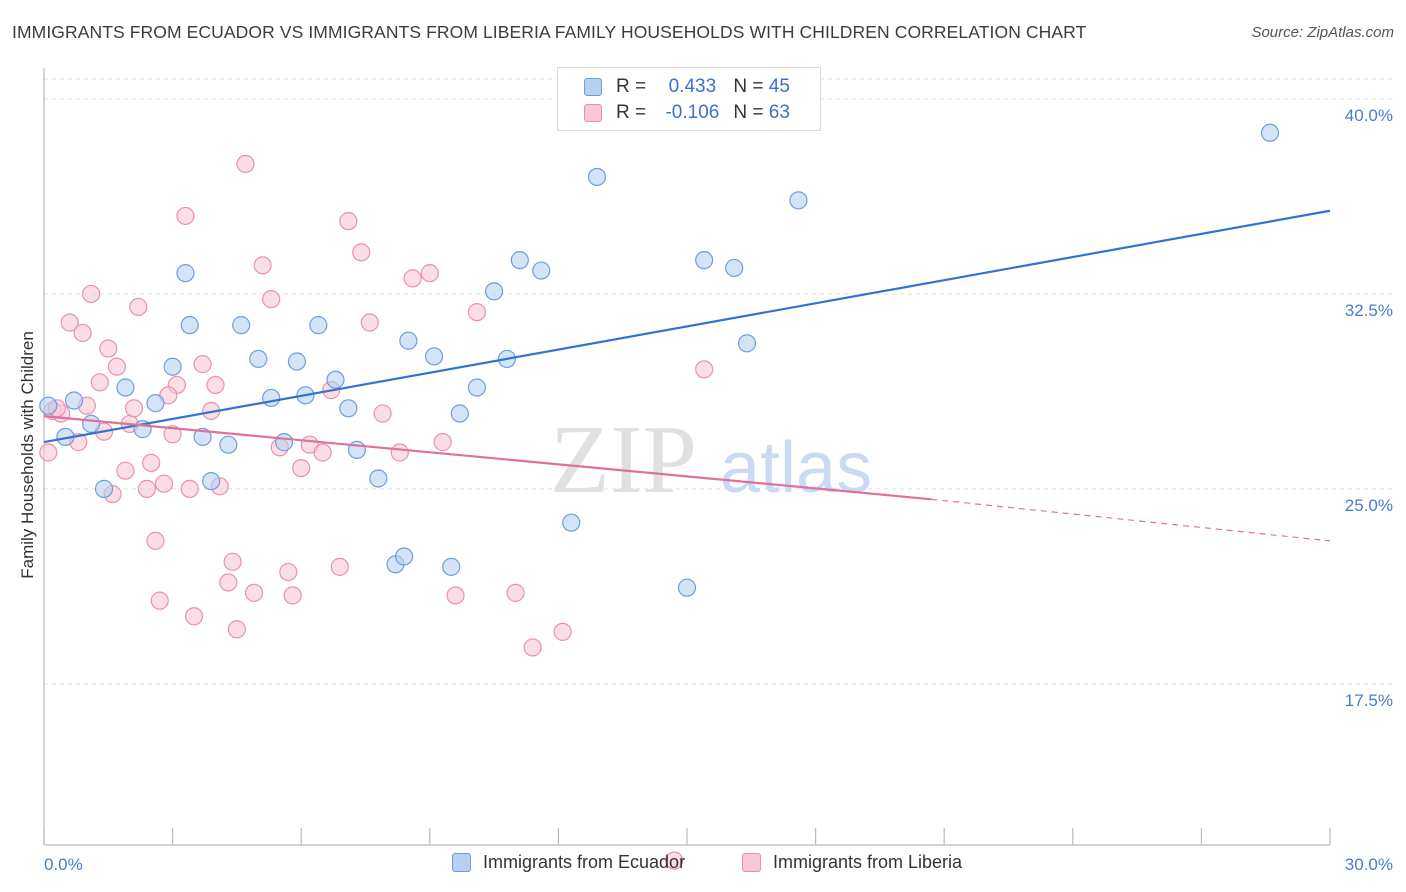 Image resolution: width=1406 pixels, height=892 pixels. I want to click on liberia-trend-line, so click(487, 458).